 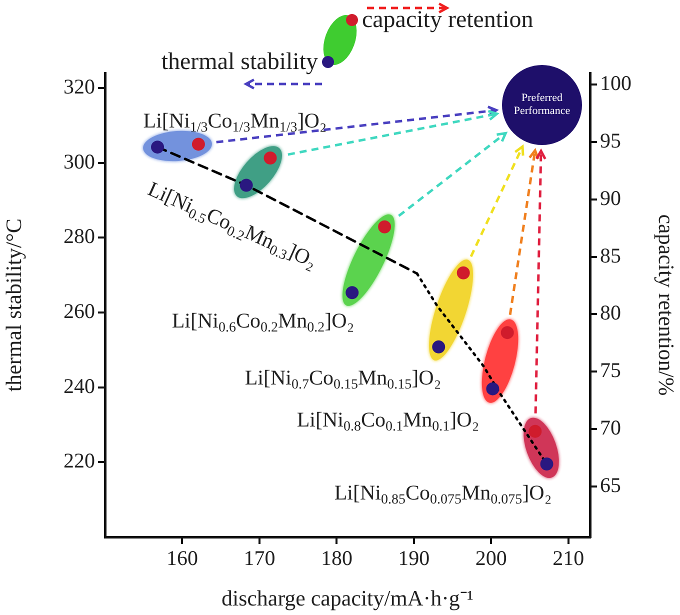 What do you see at coordinates (239, 62) in the screenshot?
I see `text: thermal stability` at bounding box center [239, 62].